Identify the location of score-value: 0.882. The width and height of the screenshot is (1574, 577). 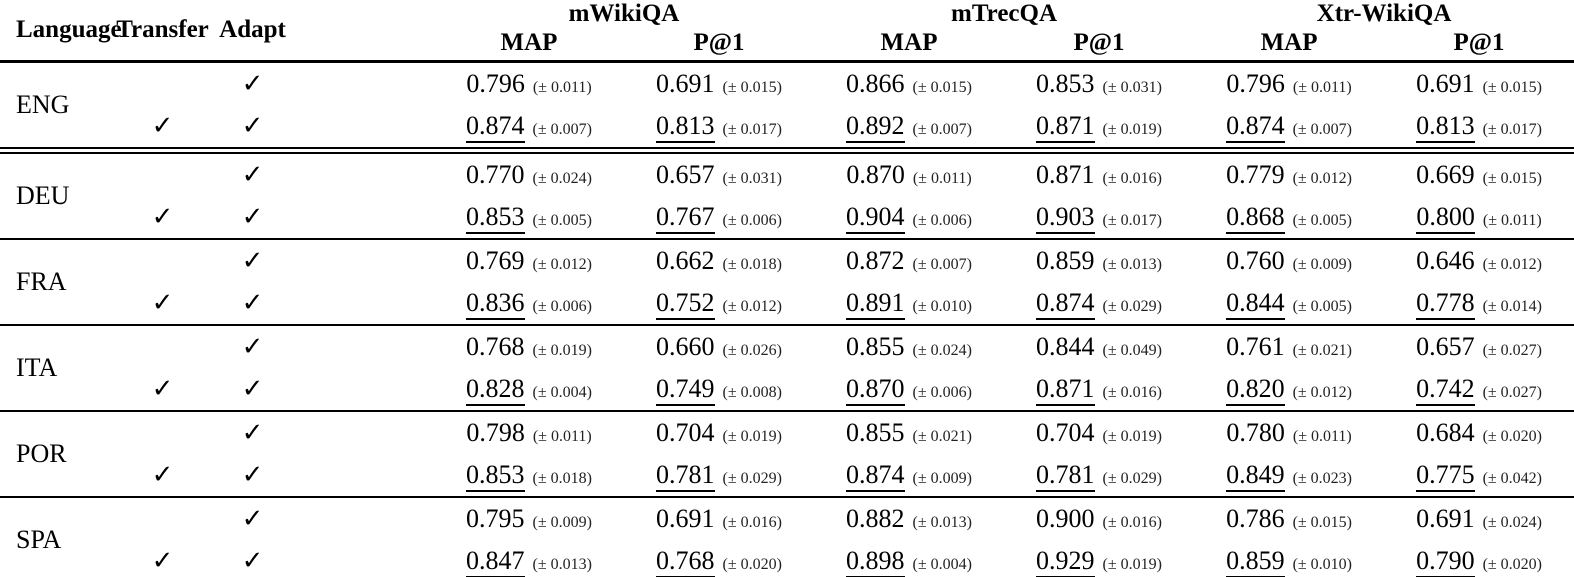
(875, 518).